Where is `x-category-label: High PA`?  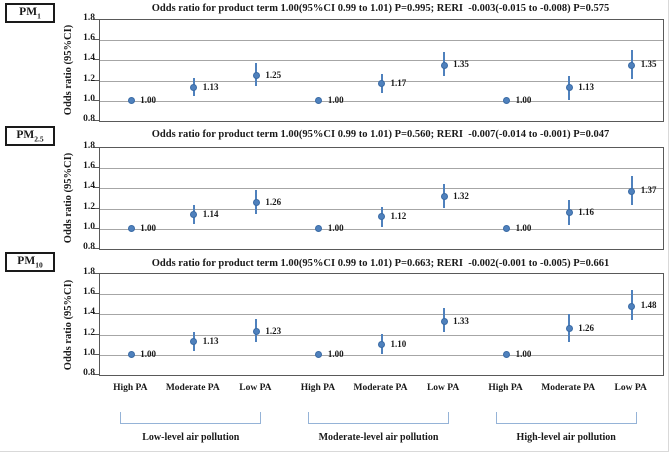 x-category-label: High PA is located at coordinates (505, 388).